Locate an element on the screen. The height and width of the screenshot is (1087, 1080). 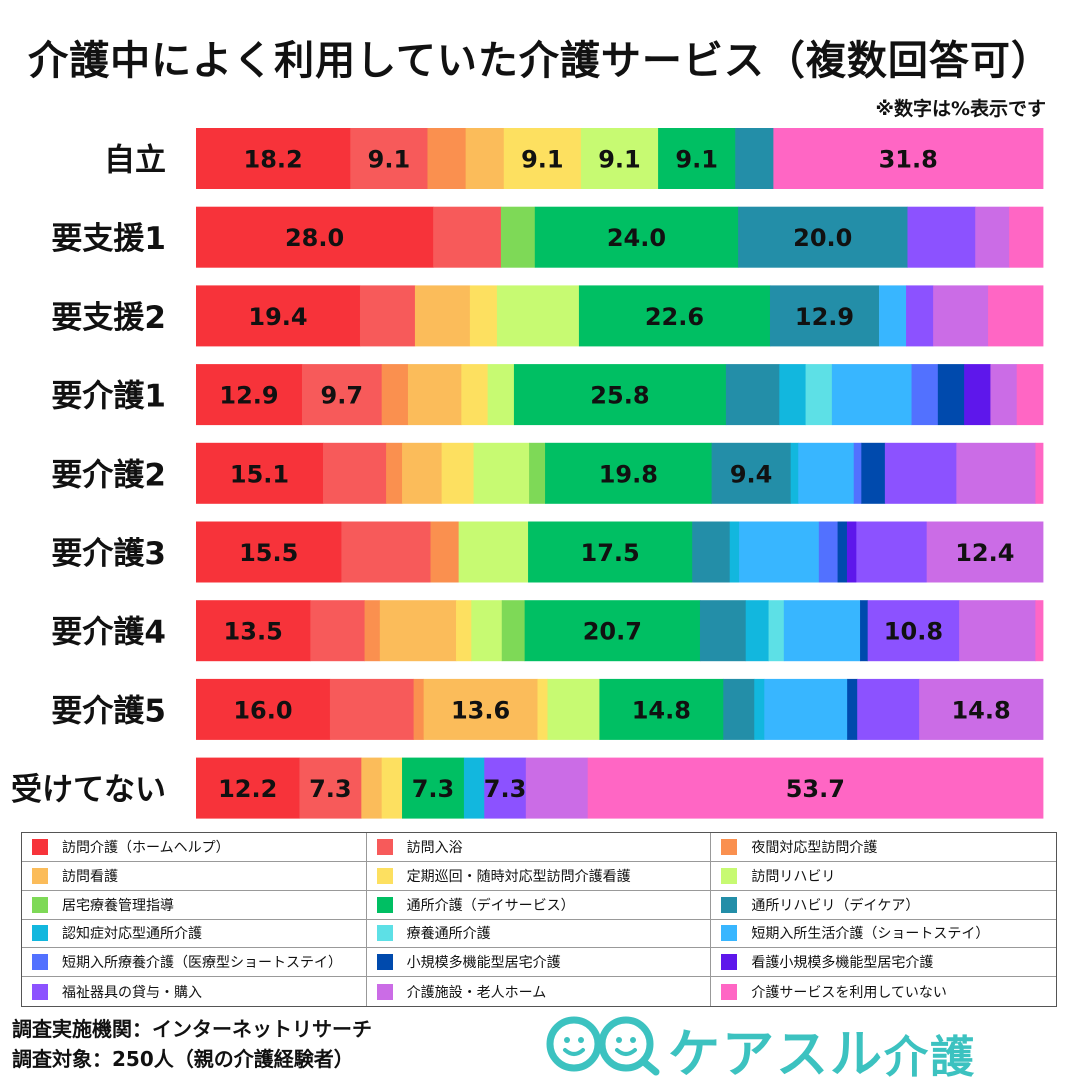
category-label: 要介護5 is located at coordinates (108, 711).